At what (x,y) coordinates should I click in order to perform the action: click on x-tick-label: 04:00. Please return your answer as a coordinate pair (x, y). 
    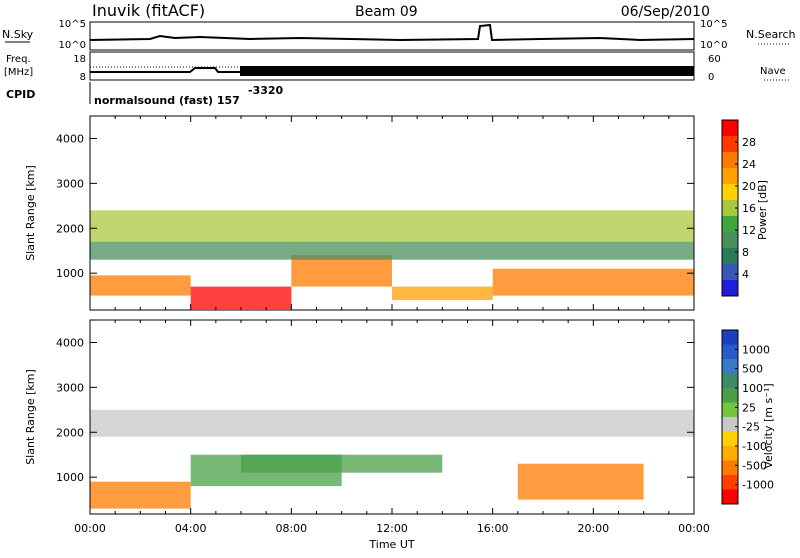
    Looking at the image, I should click on (191, 528).